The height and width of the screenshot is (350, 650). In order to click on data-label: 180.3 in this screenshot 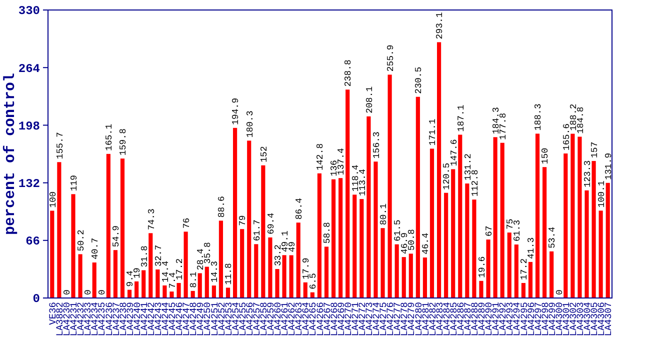, I will do `click(250, 124)`.